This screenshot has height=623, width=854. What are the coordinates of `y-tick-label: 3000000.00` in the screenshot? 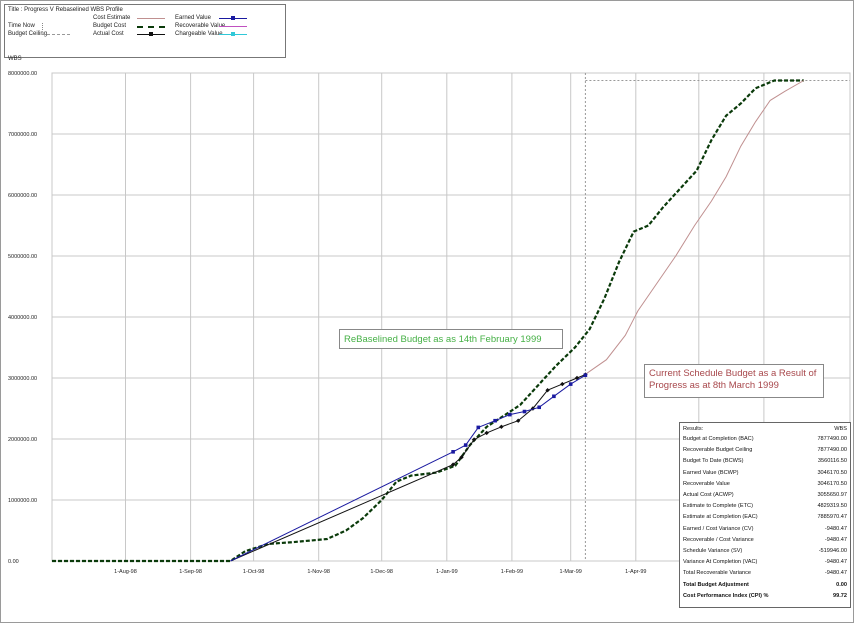 It's located at (22, 379).